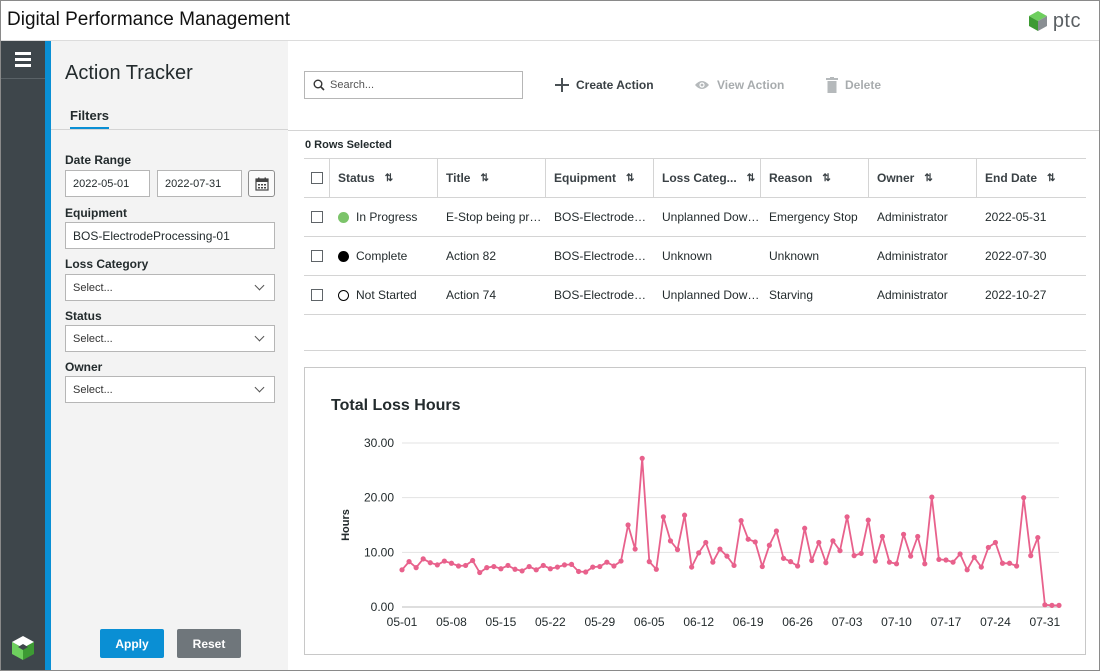 The height and width of the screenshot is (671, 1100). What do you see at coordinates (23, 648) in the screenshot?
I see `ptc-cube-icon` at bounding box center [23, 648].